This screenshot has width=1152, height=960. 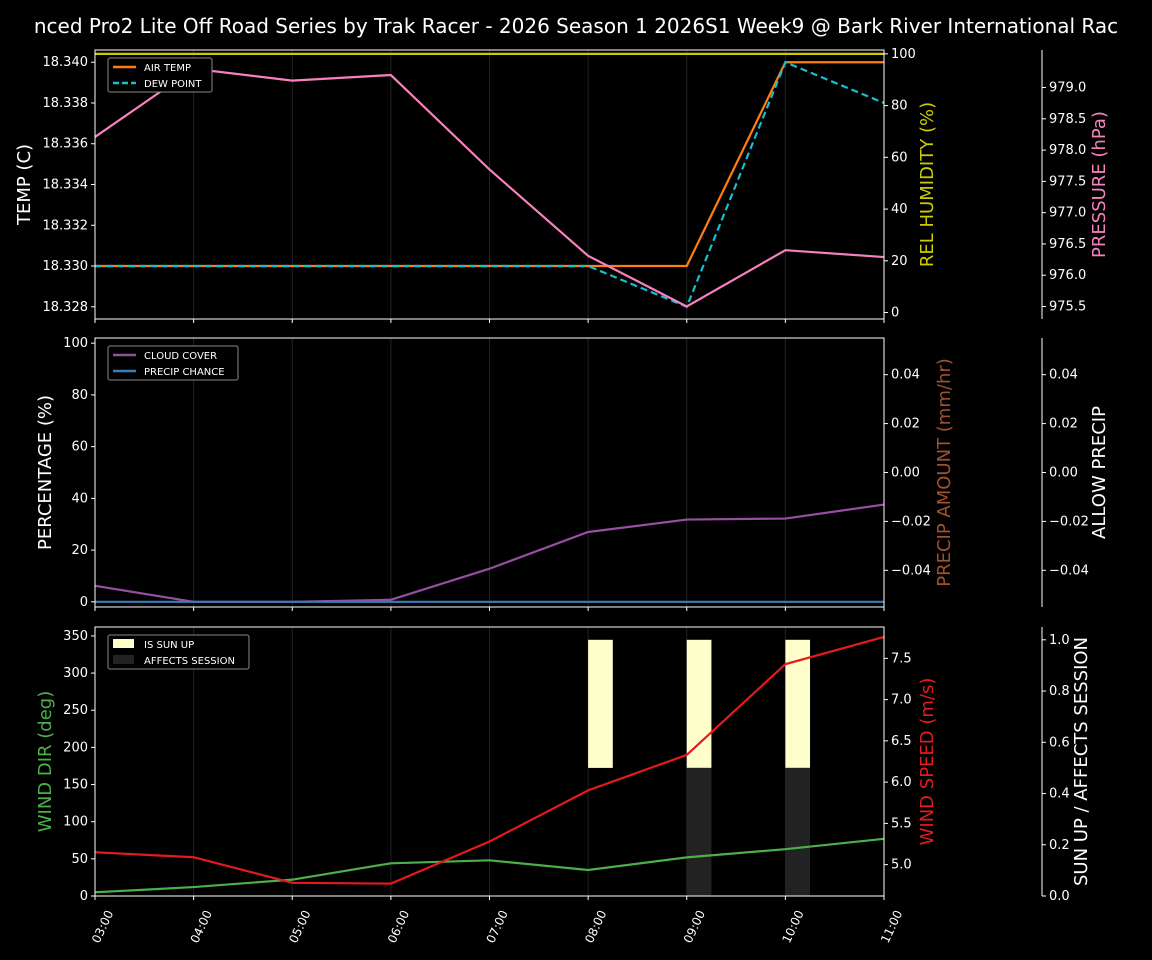 I want to click on y-tick-label: 18.330, so click(x=66, y=266).